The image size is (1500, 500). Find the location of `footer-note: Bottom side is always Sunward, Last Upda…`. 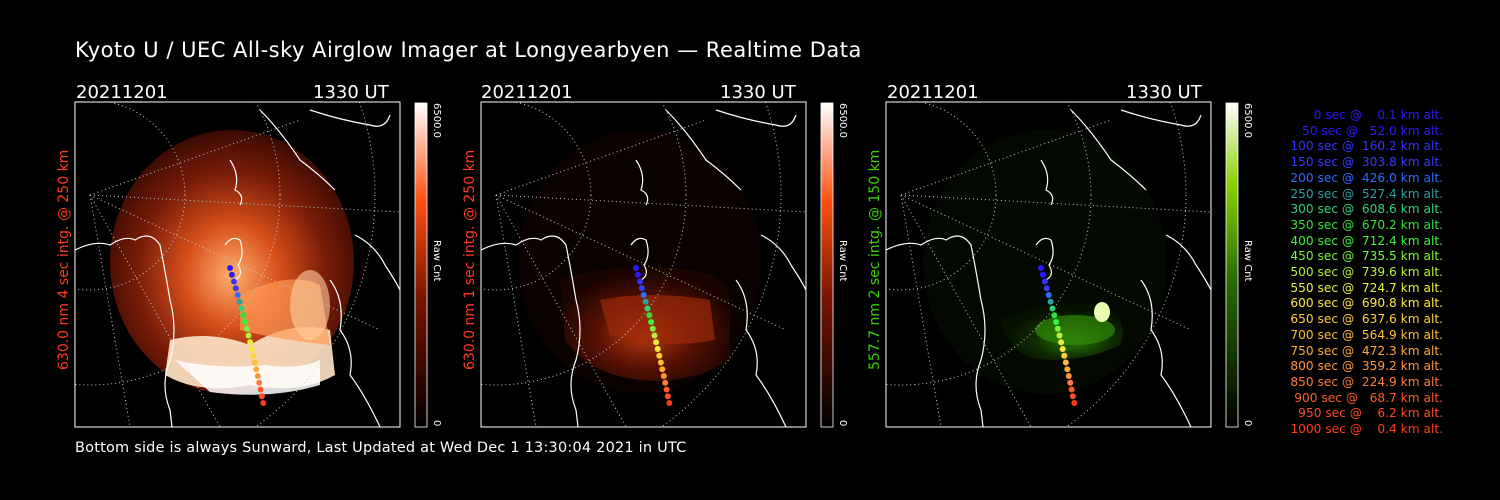

footer-note: Bottom side is always Sunward, Last Upda… is located at coordinates (381, 448).